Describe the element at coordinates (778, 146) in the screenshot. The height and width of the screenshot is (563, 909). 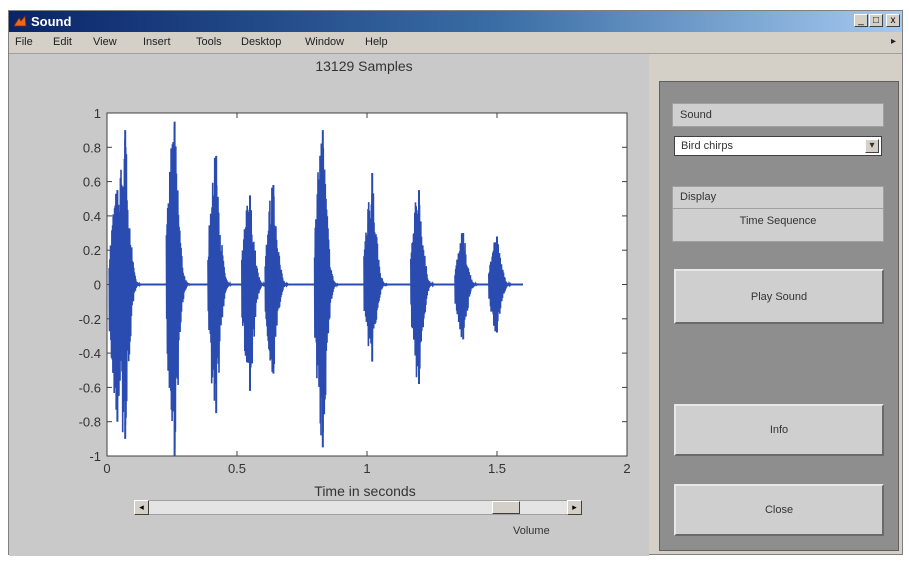
I see `sound-select: Bird chirps ▾` at that location.